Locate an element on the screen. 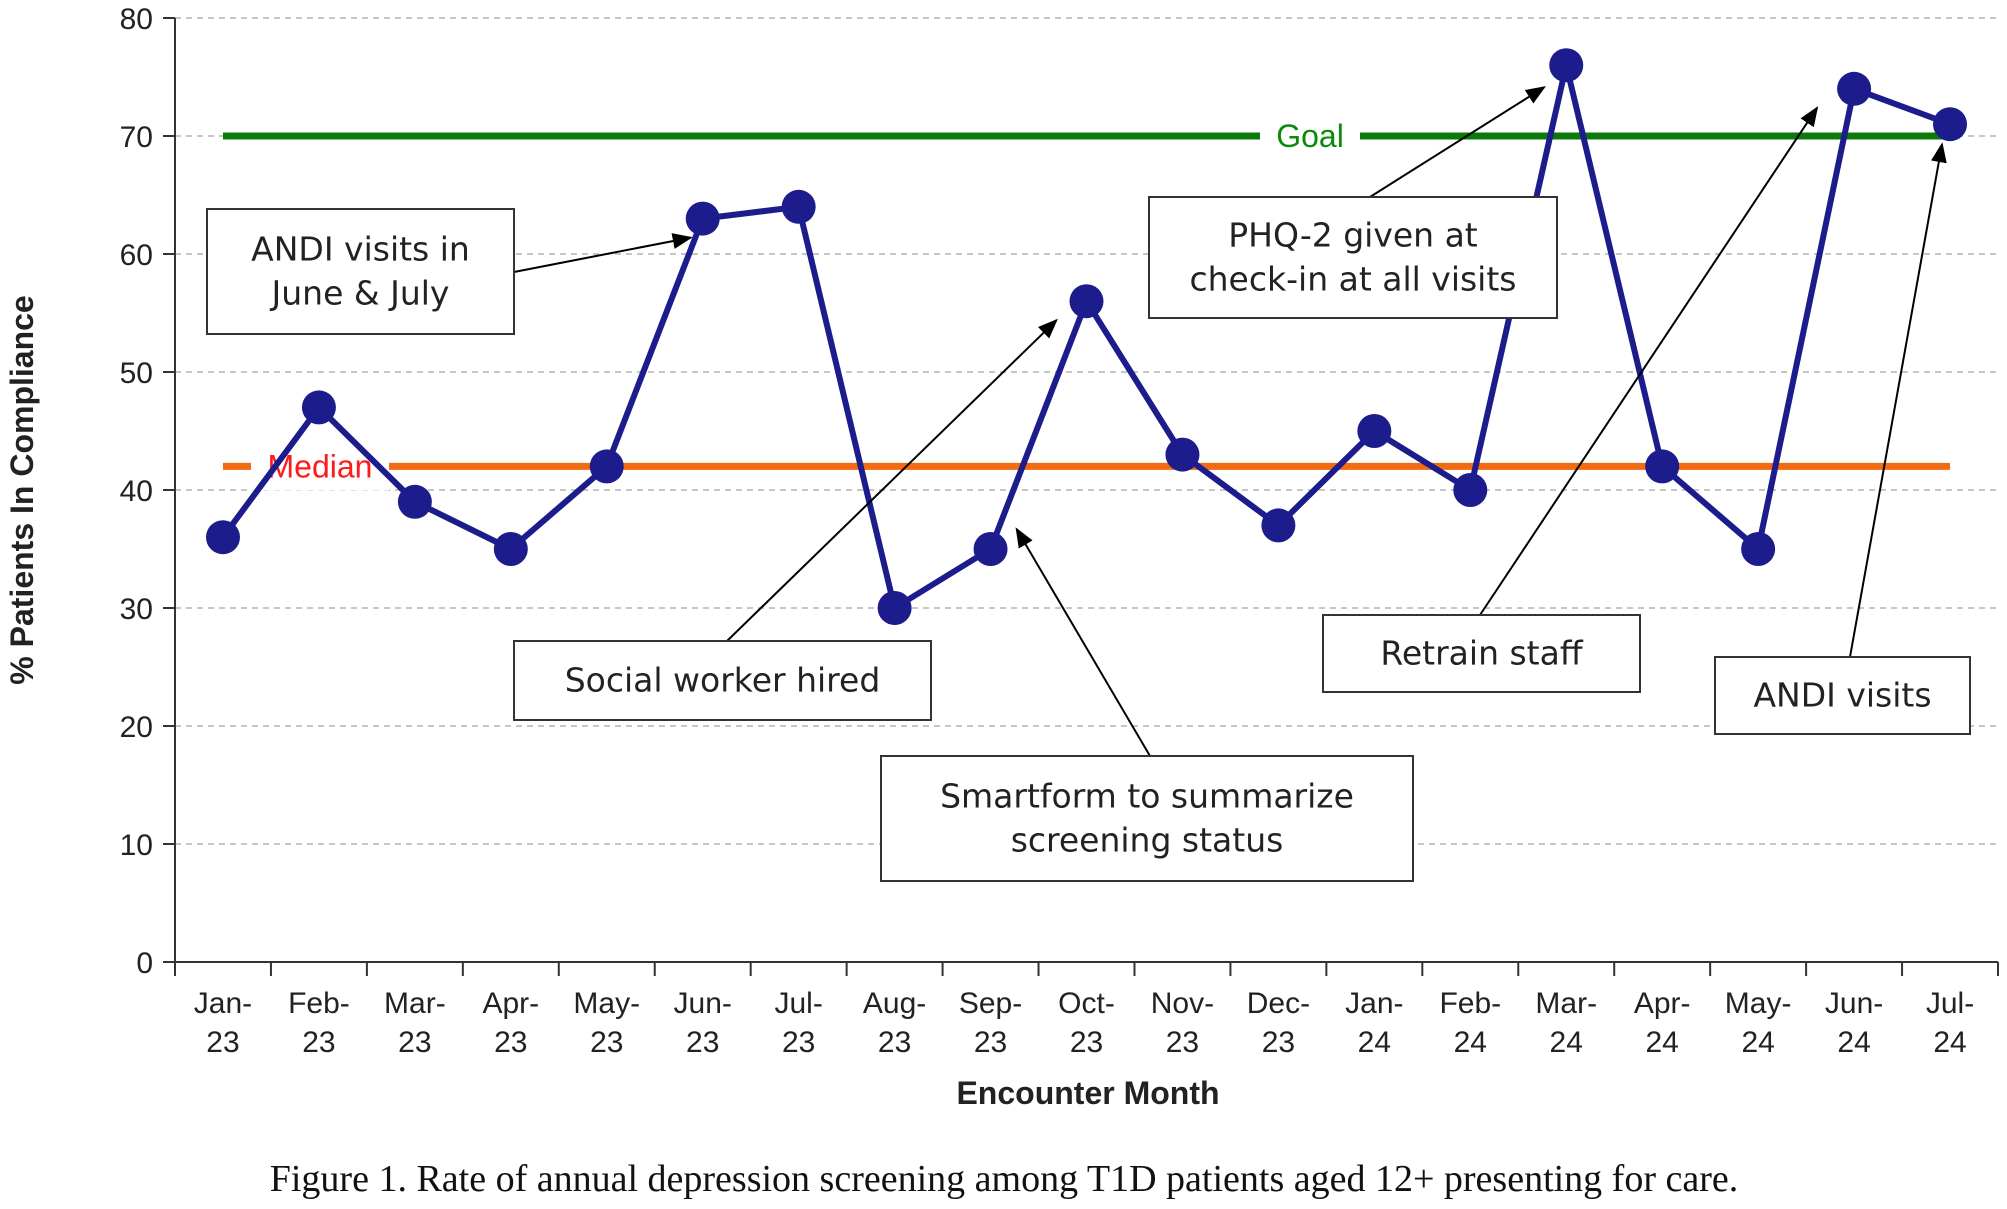 The image size is (2007, 1209). annotation-text: Smartform to summarize screening status is located at coordinates (1147, 818).